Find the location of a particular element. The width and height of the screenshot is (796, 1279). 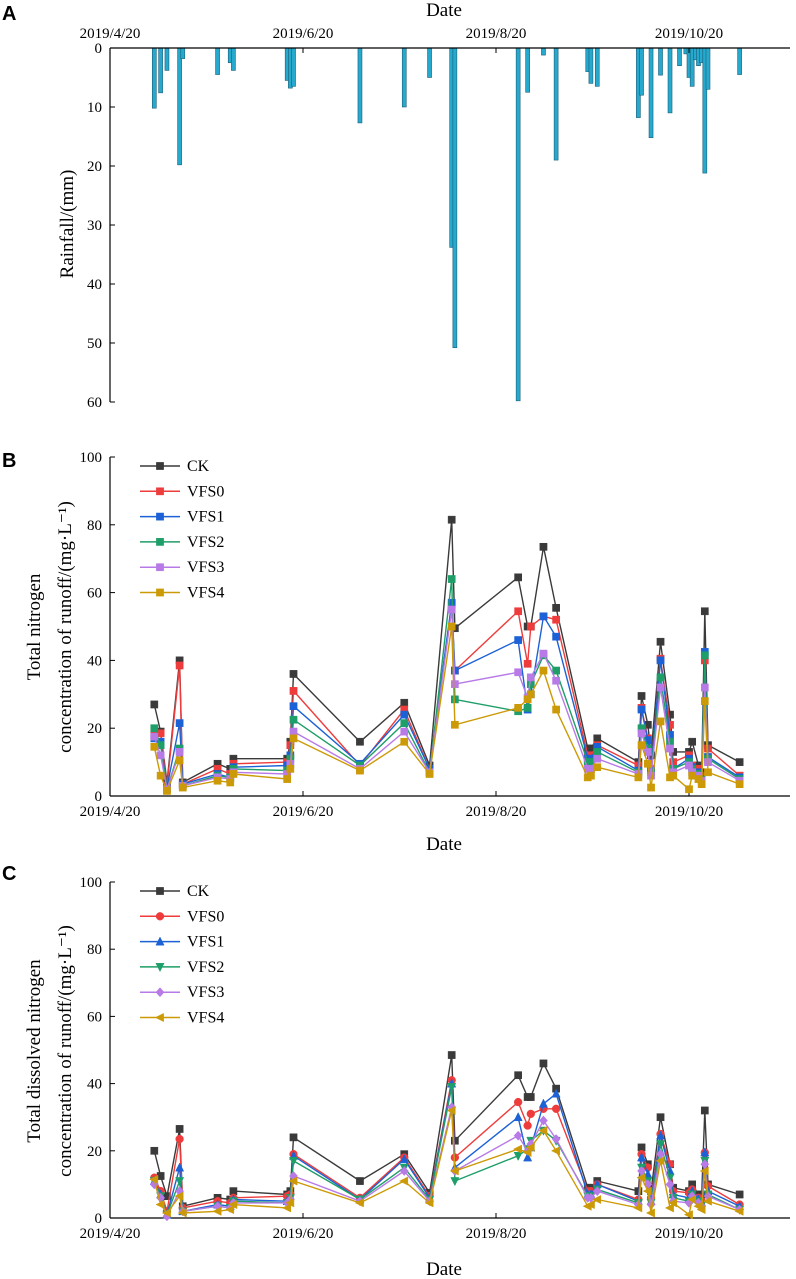

tn-series-vfs4 is located at coordinates (447, 708).